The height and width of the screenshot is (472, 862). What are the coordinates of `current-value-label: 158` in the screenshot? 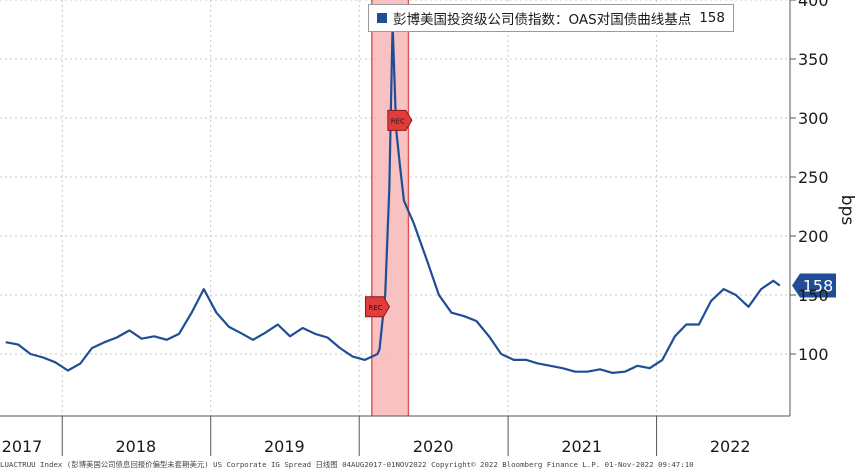 It's located at (818, 286).